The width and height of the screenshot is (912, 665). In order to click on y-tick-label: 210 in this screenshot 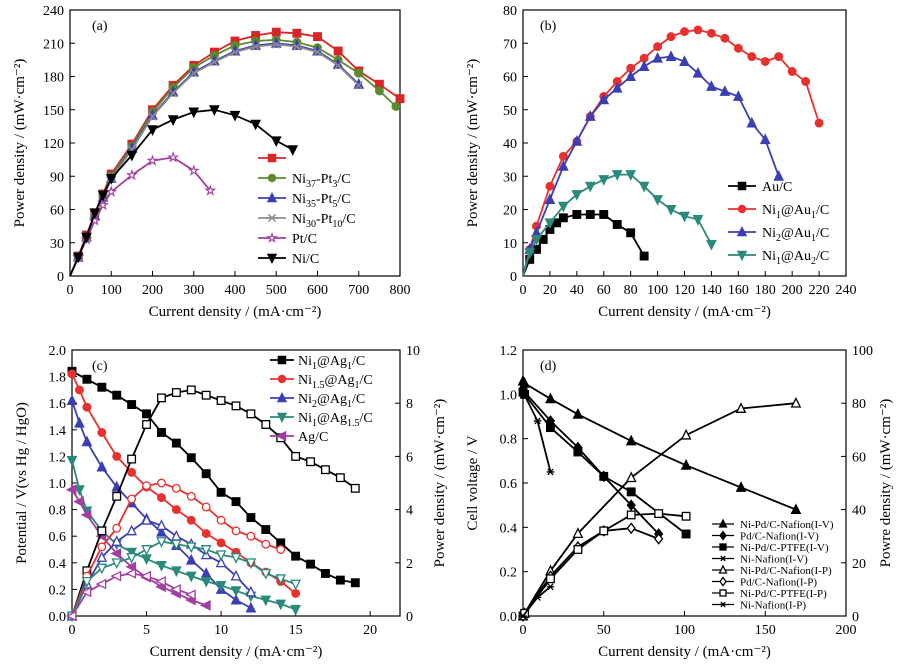, I will do `click(53, 44)`.